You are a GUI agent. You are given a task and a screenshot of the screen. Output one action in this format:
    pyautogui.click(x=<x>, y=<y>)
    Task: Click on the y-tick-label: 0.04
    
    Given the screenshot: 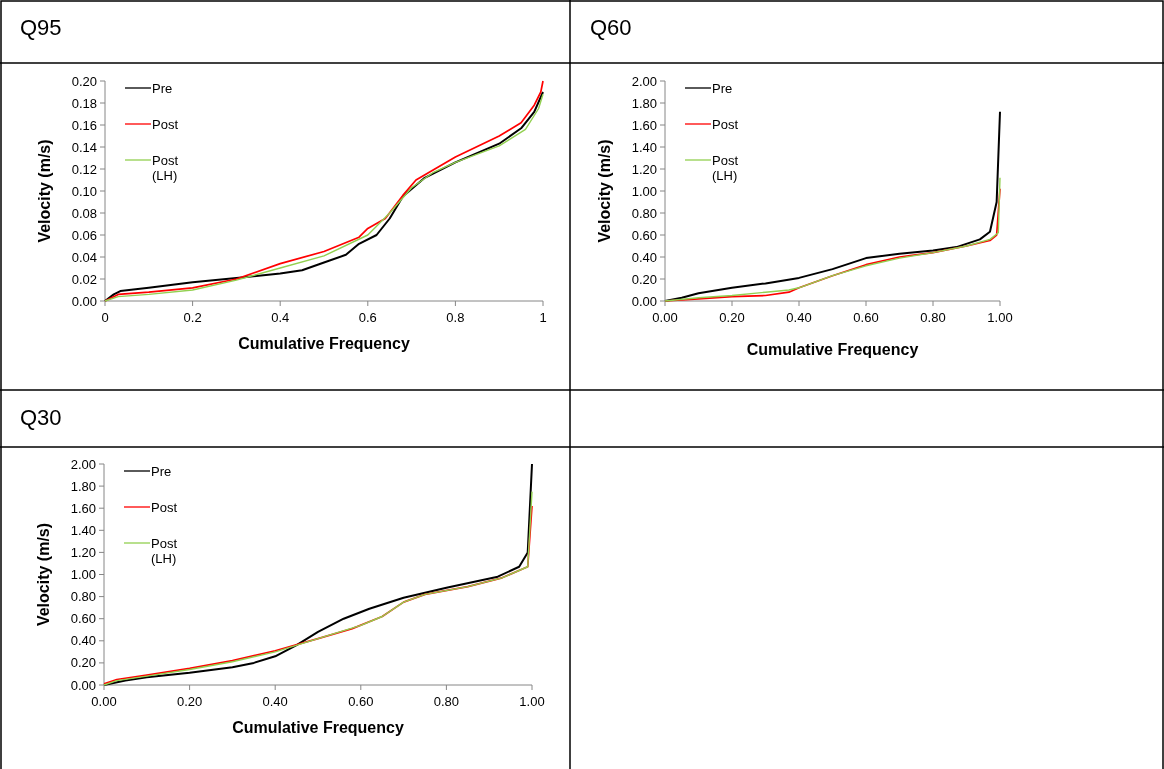 What is the action you would take?
    pyautogui.click(x=84, y=257)
    